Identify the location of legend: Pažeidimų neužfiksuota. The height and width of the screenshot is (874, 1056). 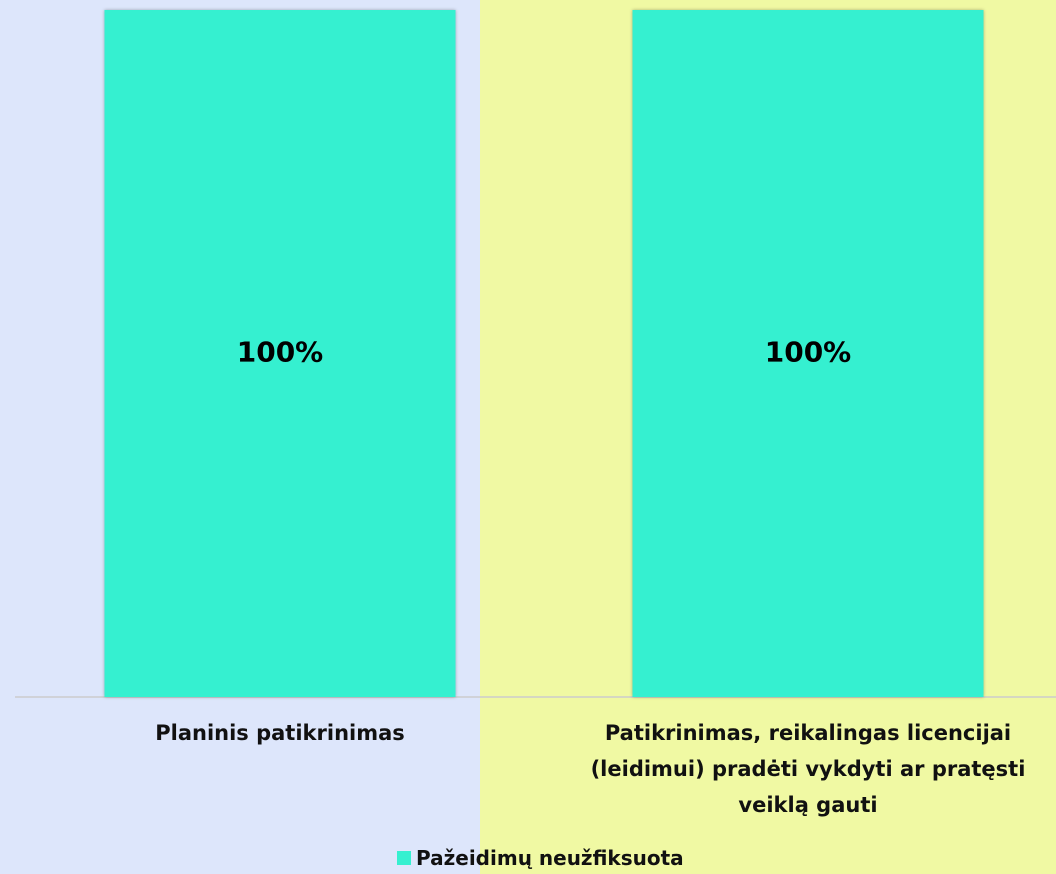
(540, 858).